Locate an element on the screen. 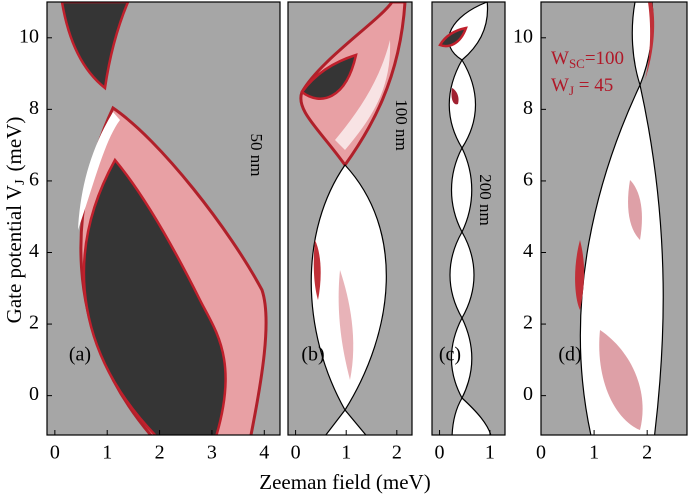 The width and height of the screenshot is (691, 499). parameter-subscript: J is located at coordinates (571, 90).